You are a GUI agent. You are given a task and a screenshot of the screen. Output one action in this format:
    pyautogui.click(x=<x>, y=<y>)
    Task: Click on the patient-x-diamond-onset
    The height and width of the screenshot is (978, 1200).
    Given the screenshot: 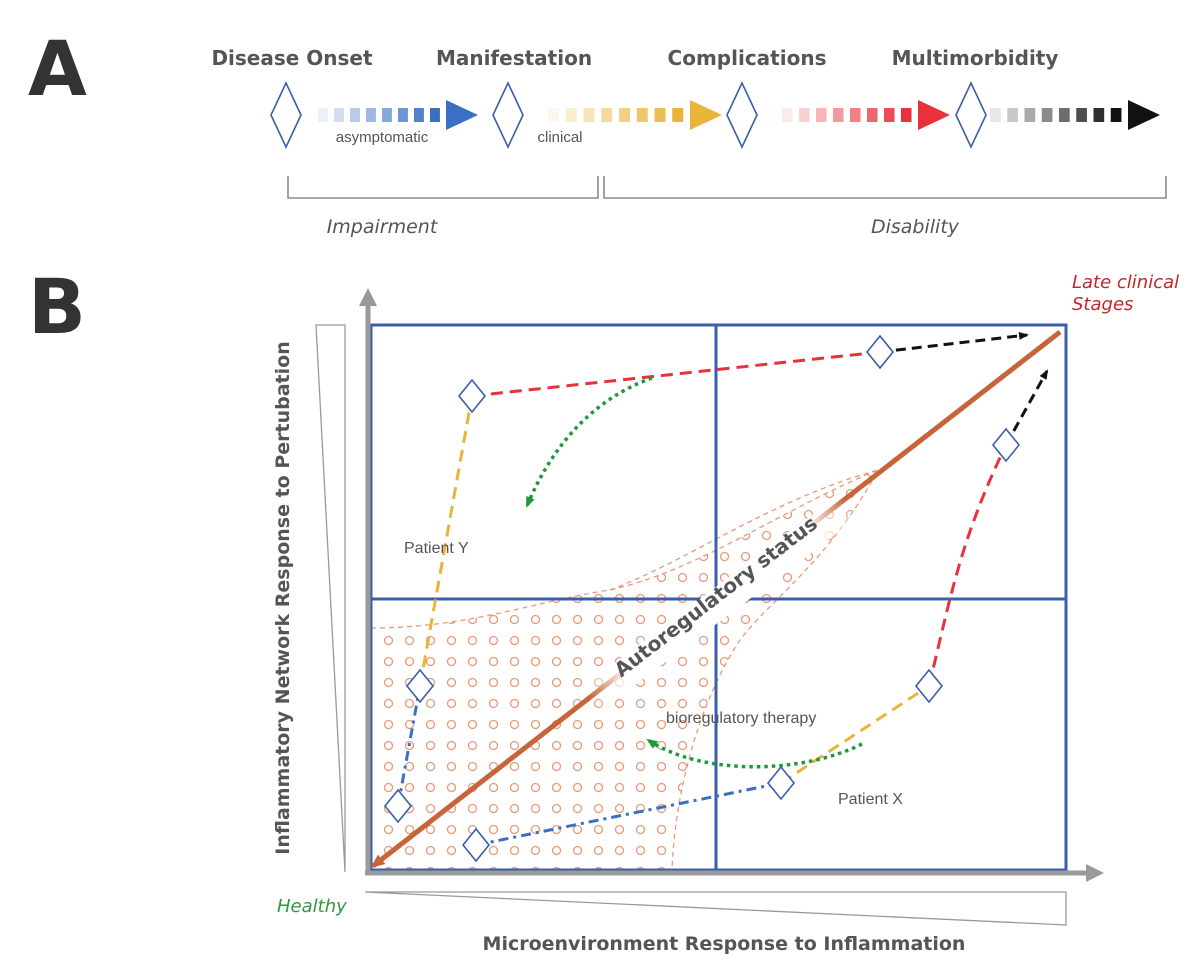 What is the action you would take?
    pyautogui.click(x=476, y=845)
    